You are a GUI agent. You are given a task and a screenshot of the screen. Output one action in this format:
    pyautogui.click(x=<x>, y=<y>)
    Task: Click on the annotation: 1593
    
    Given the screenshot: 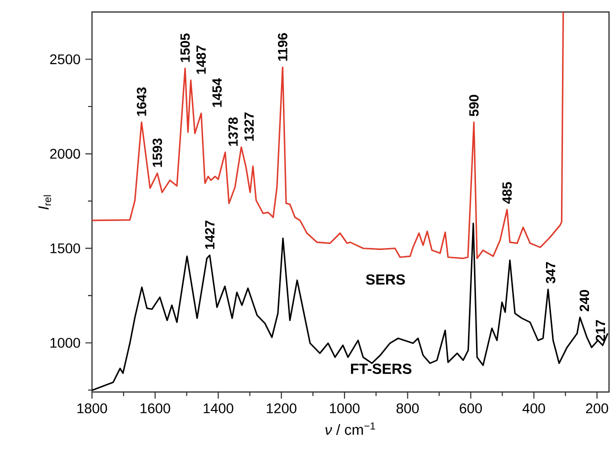 What is the action you would take?
    pyautogui.click(x=157, y=152)
    